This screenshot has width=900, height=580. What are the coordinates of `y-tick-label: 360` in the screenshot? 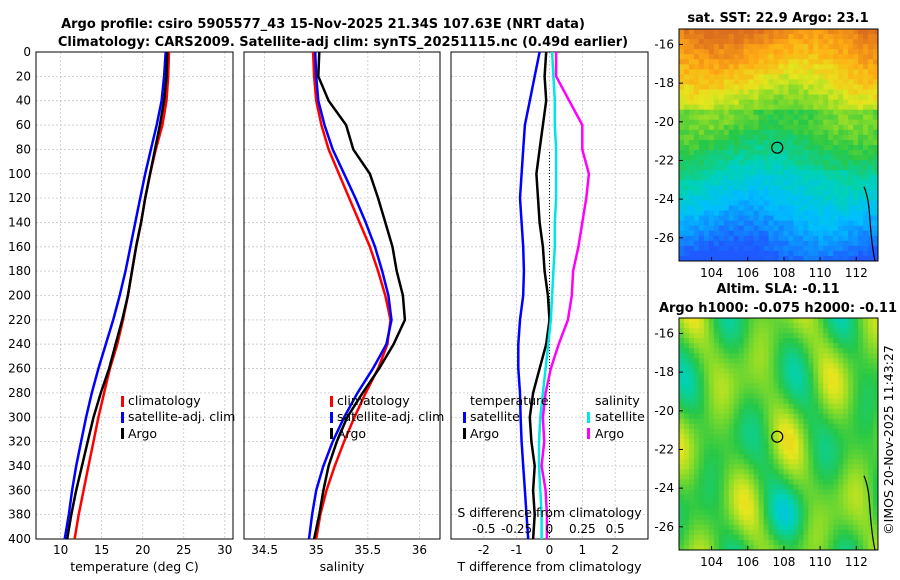 It's located at (19, 490).